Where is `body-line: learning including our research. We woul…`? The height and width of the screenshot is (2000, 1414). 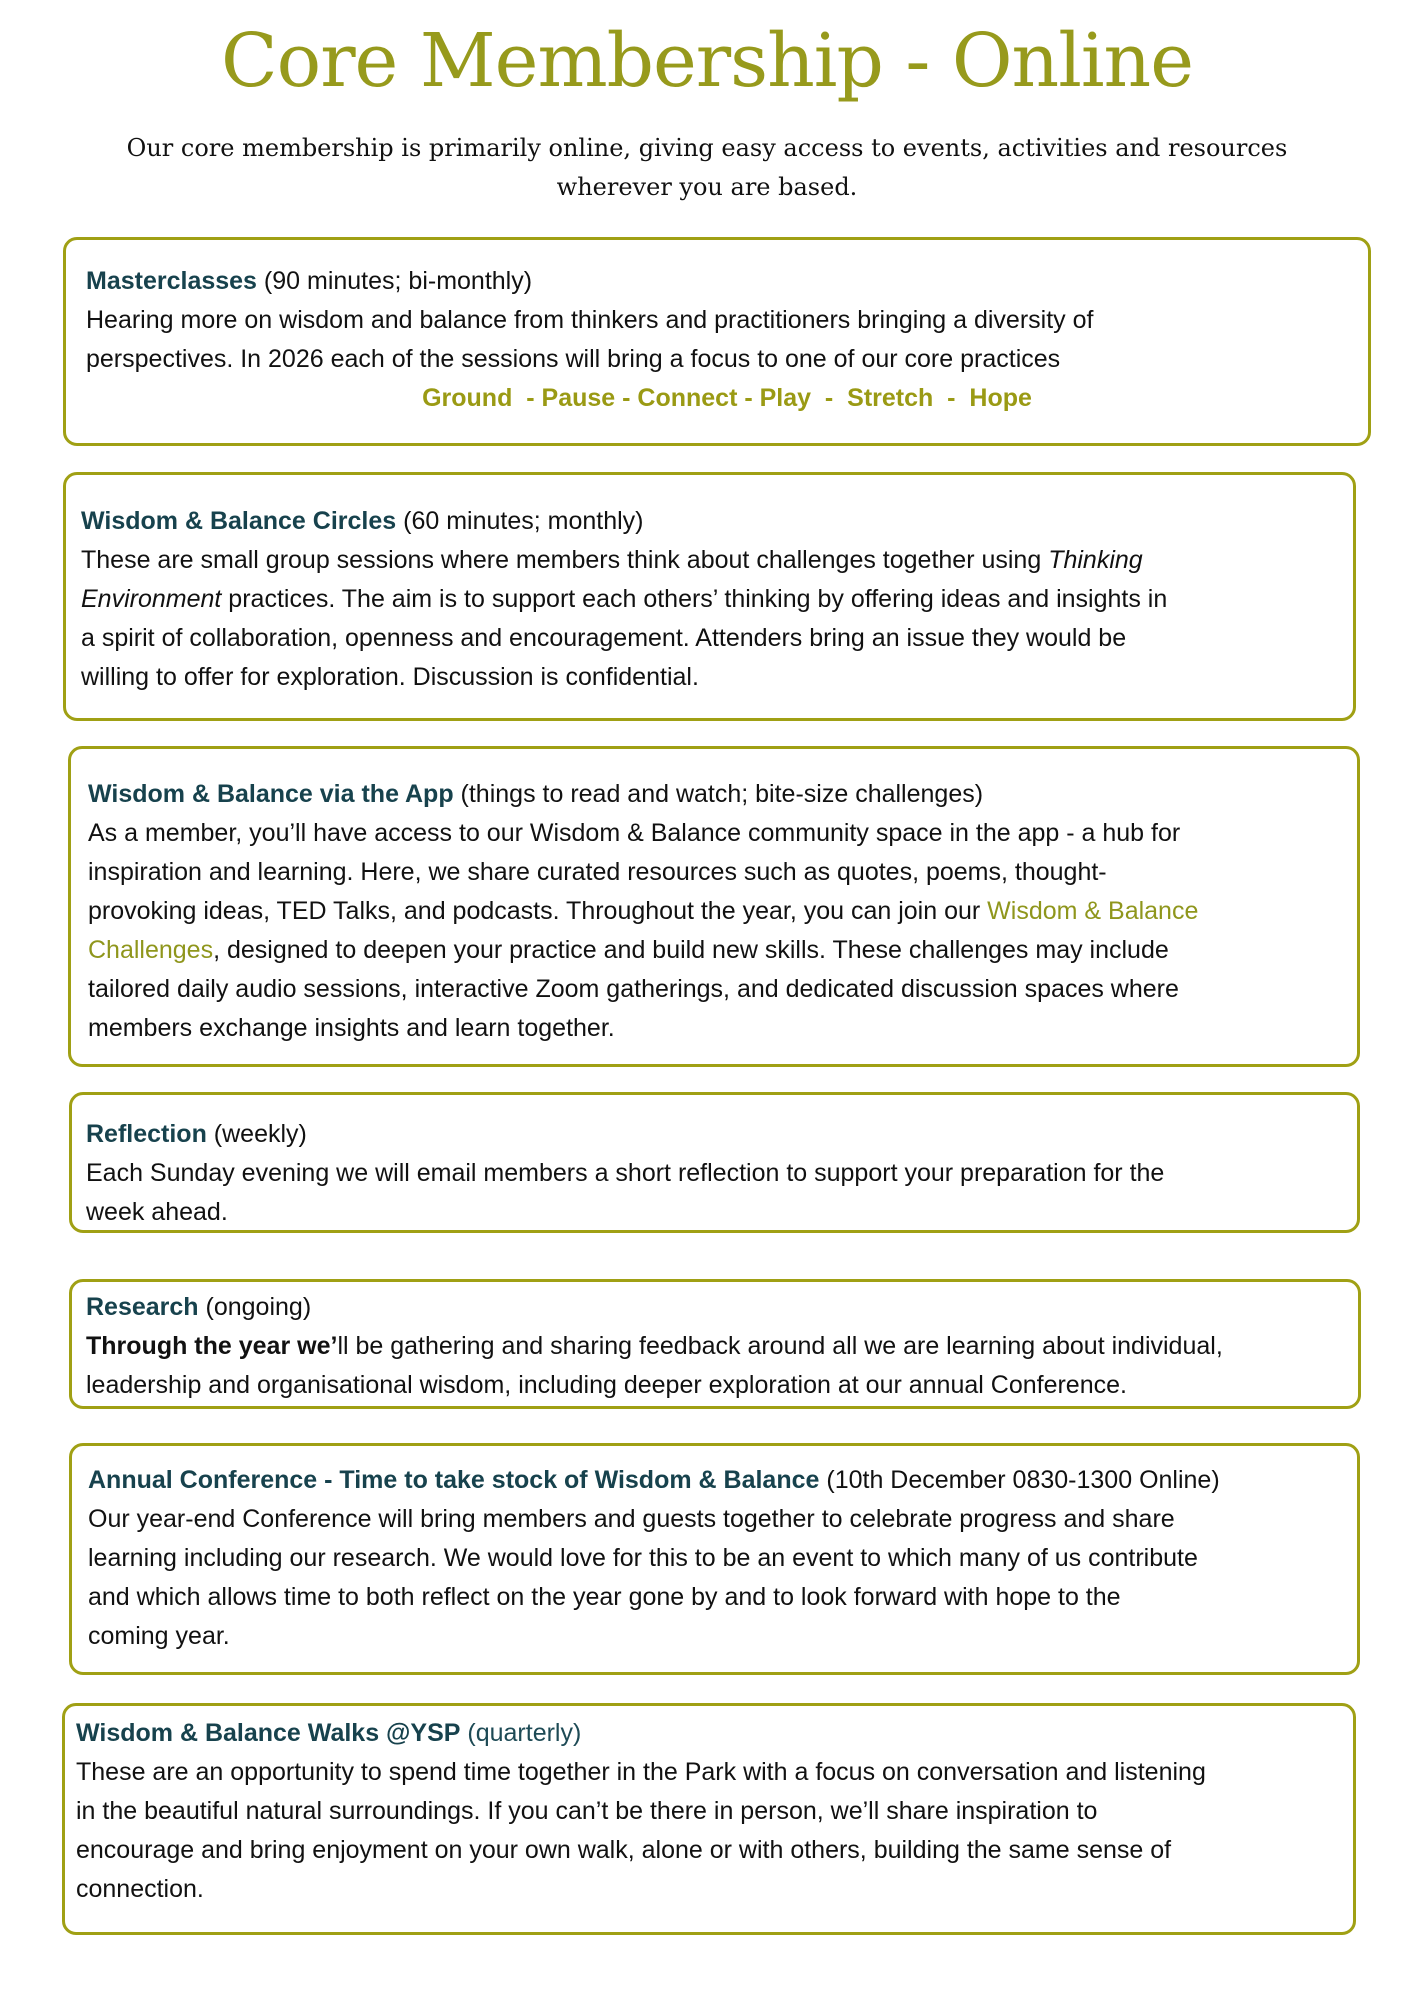
body-line: learning including our research. We woul… is located at coordinates (722, 1558).